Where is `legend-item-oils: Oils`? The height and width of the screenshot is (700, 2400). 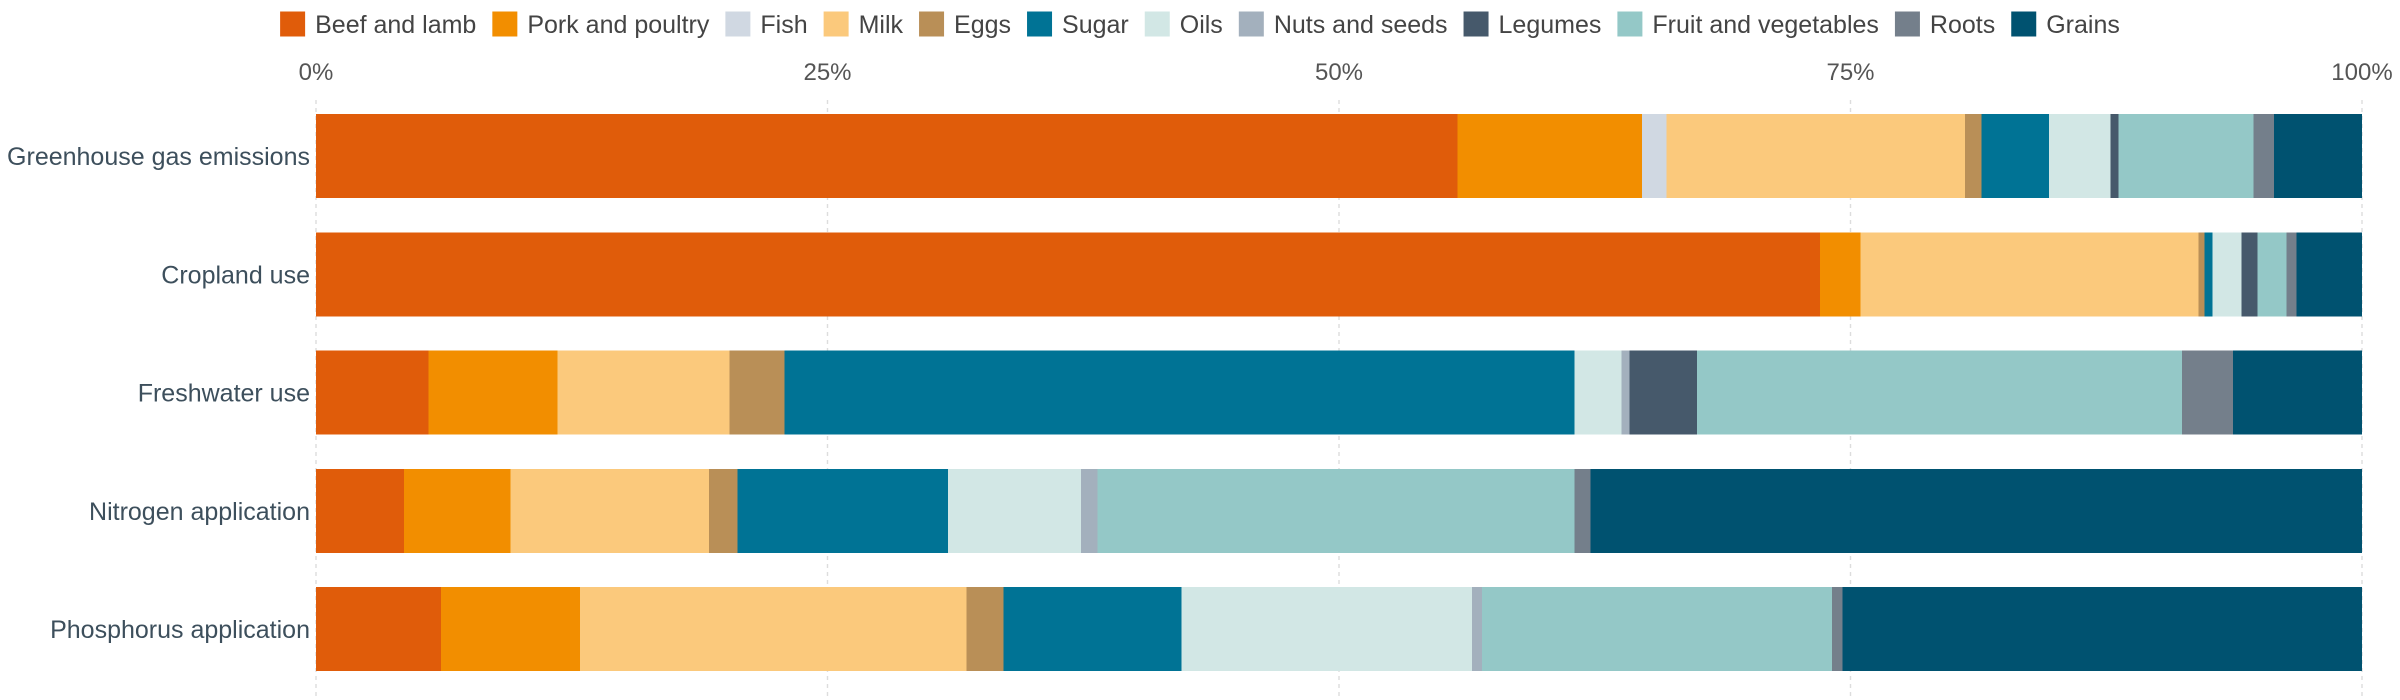 legend-item-oils: Oils is located at coordinates (1183, 25).